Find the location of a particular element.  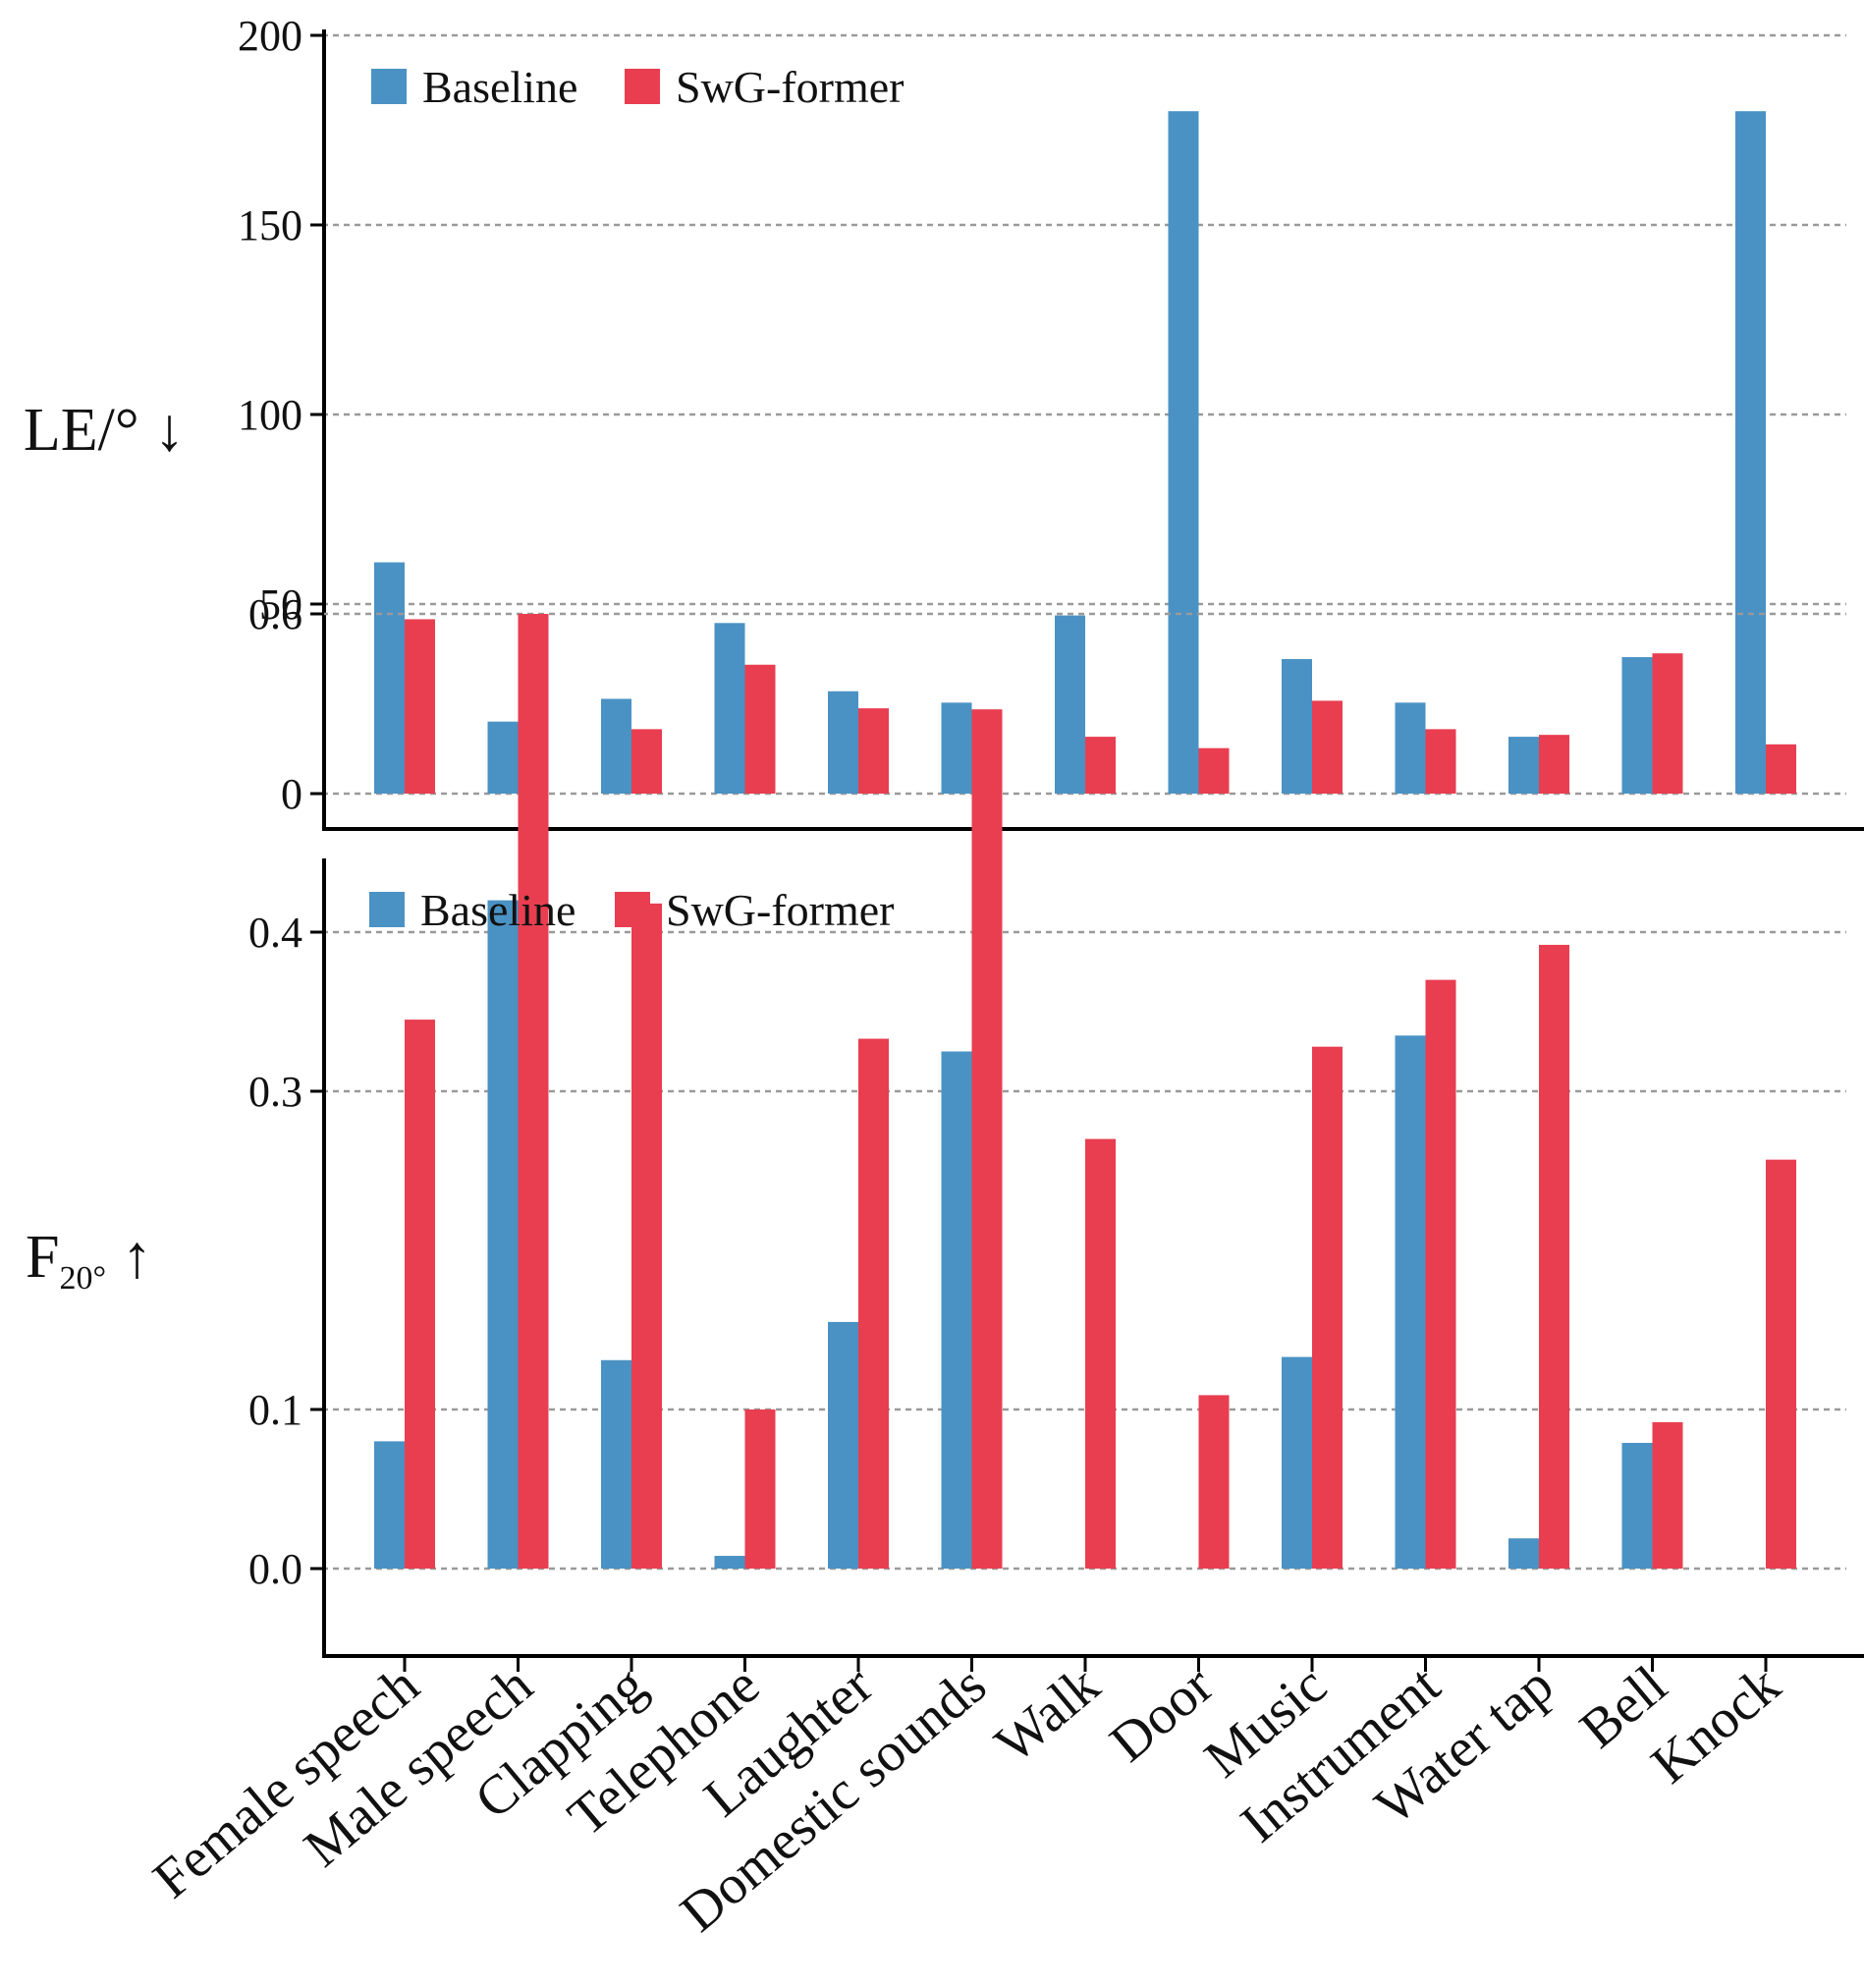

bottom-y-tick-label: 0.1 is located at coordinates (275, 1410).